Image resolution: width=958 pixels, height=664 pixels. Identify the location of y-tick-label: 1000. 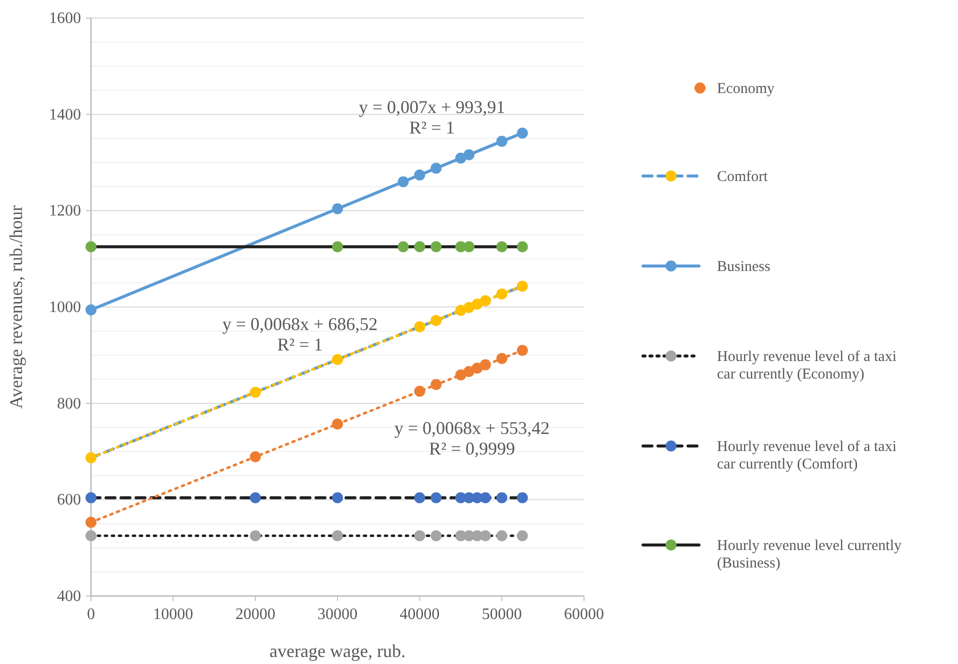
(65, 307).